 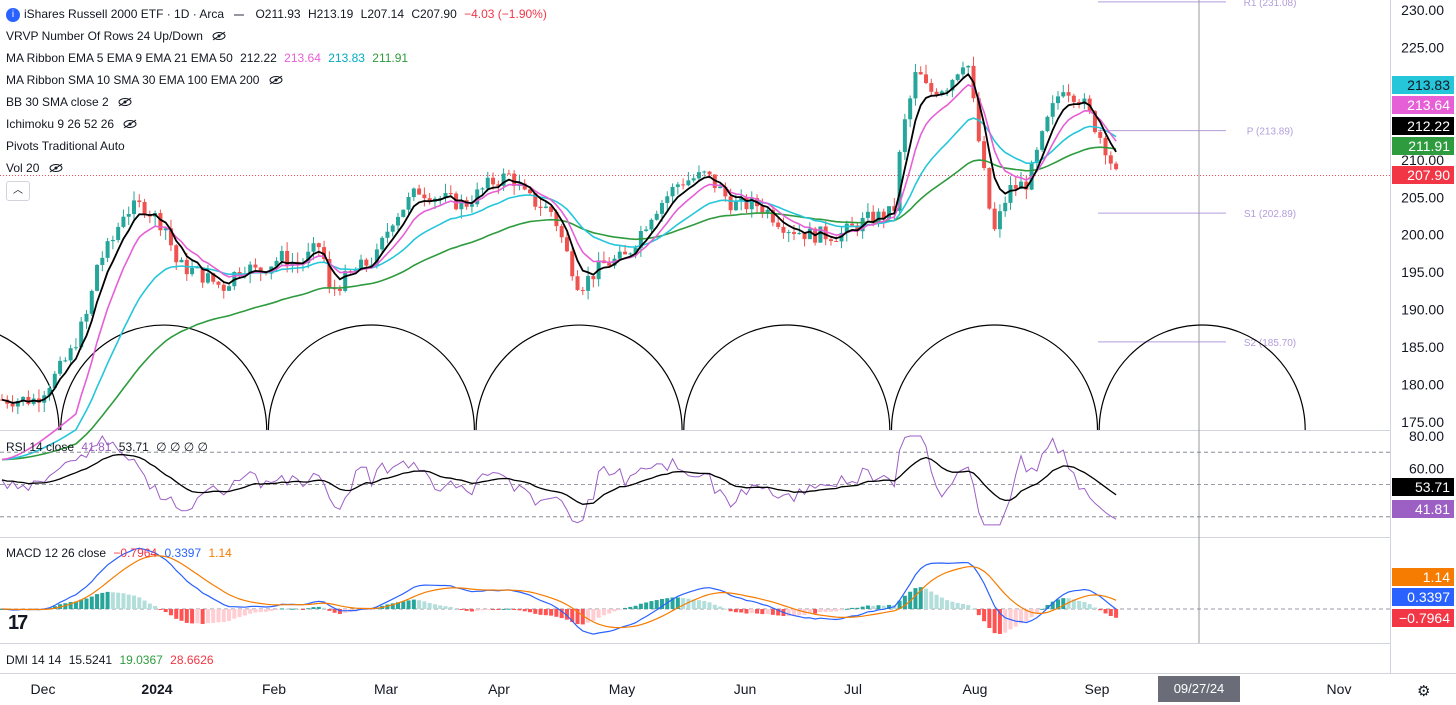 I want to click on price-axis-tick: 200.00, so click(x=1422, y=235).